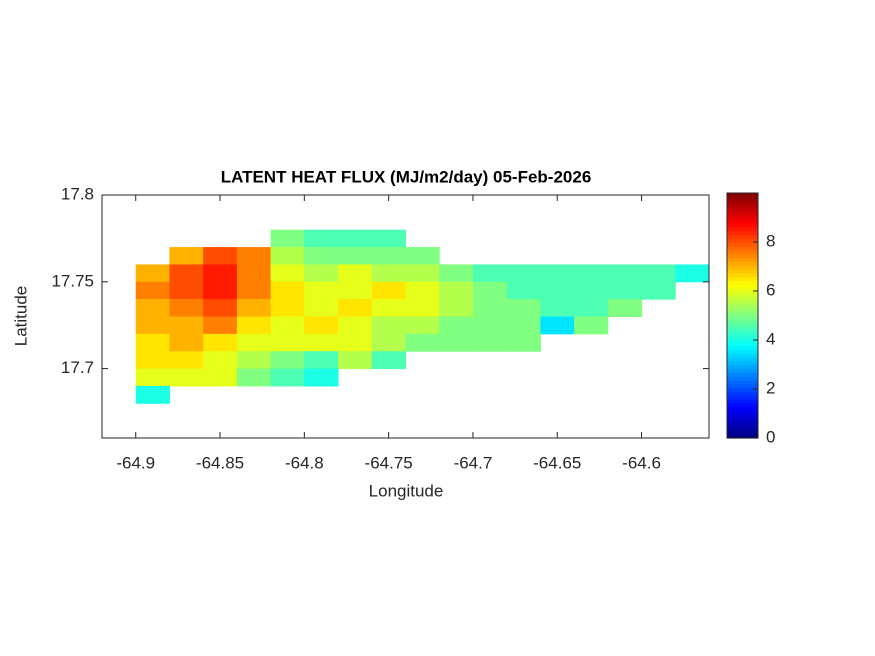 Image resolution: width=875 pixels, height=656 pixels. I want to click on colorbar-tick-label: 6, so click(770, 289).